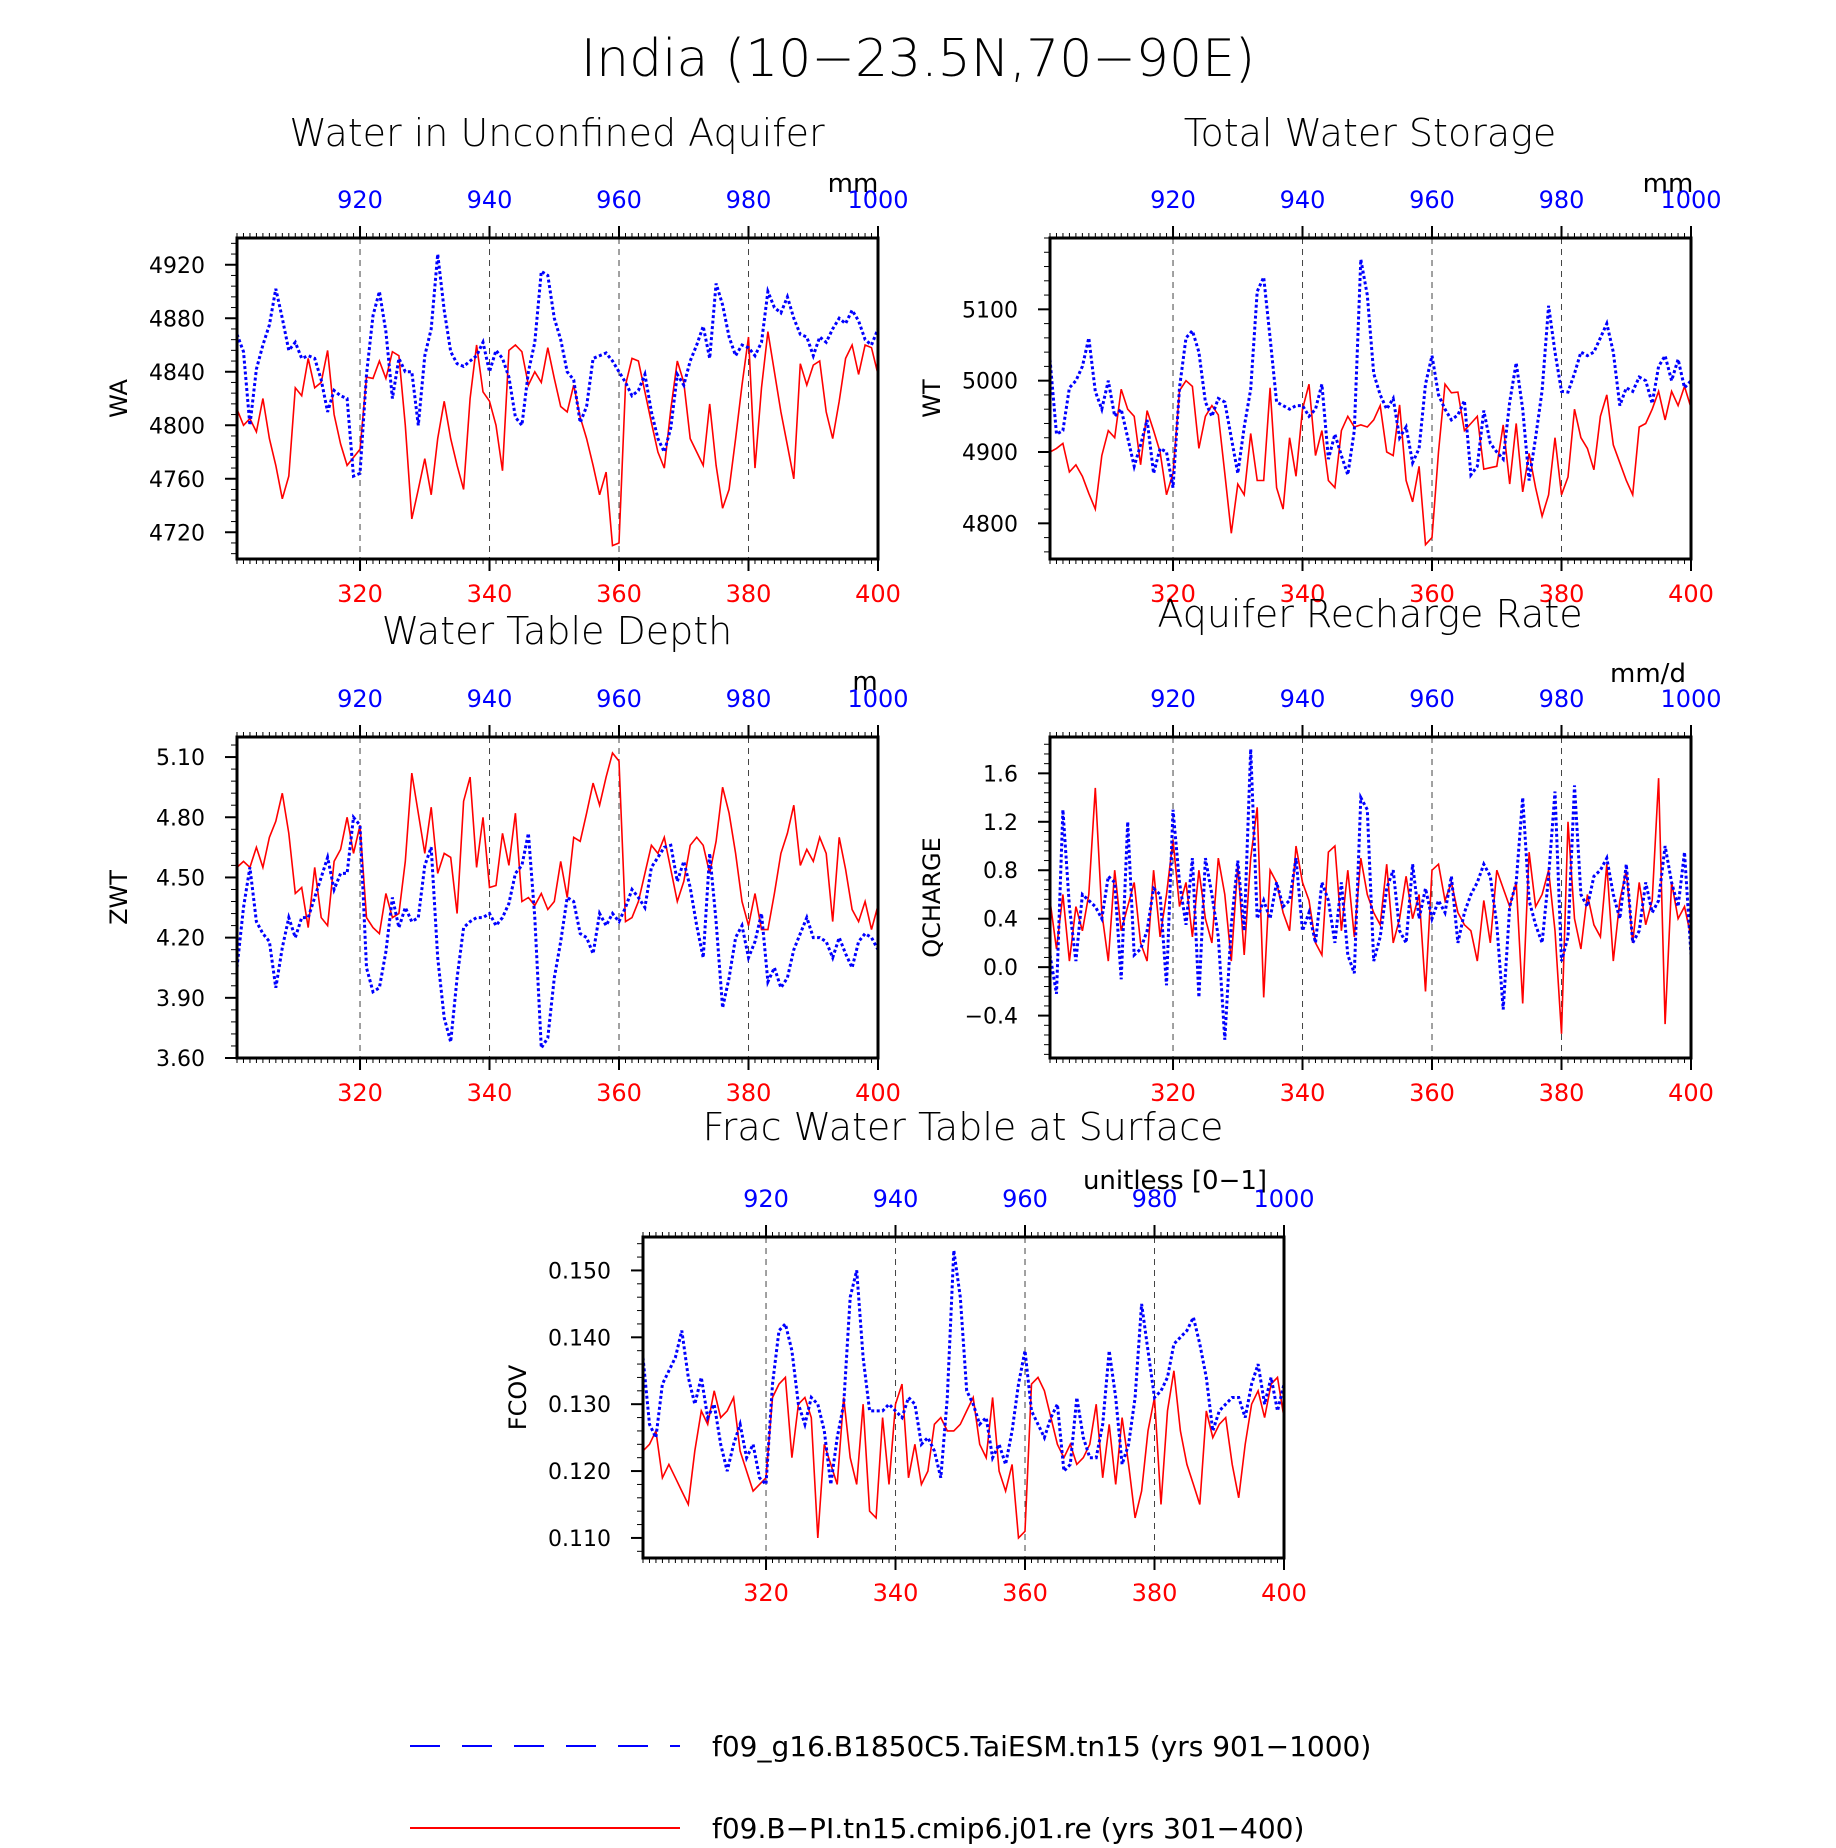 The height and width of the screenshot is (1848, 1836). Describe the element at coordinates (579, 1539) in the screenshot. I see `y-tick-label: 0.110` at that location.